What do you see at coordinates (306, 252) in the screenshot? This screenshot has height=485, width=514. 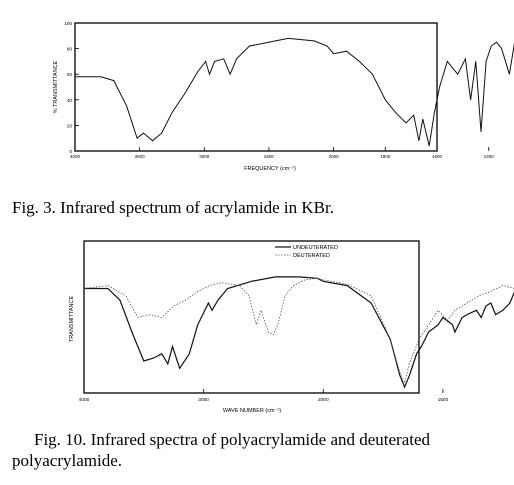 I see `legend: UNDEUTERATED DEUTERATED` at bounding box center [306, 252].